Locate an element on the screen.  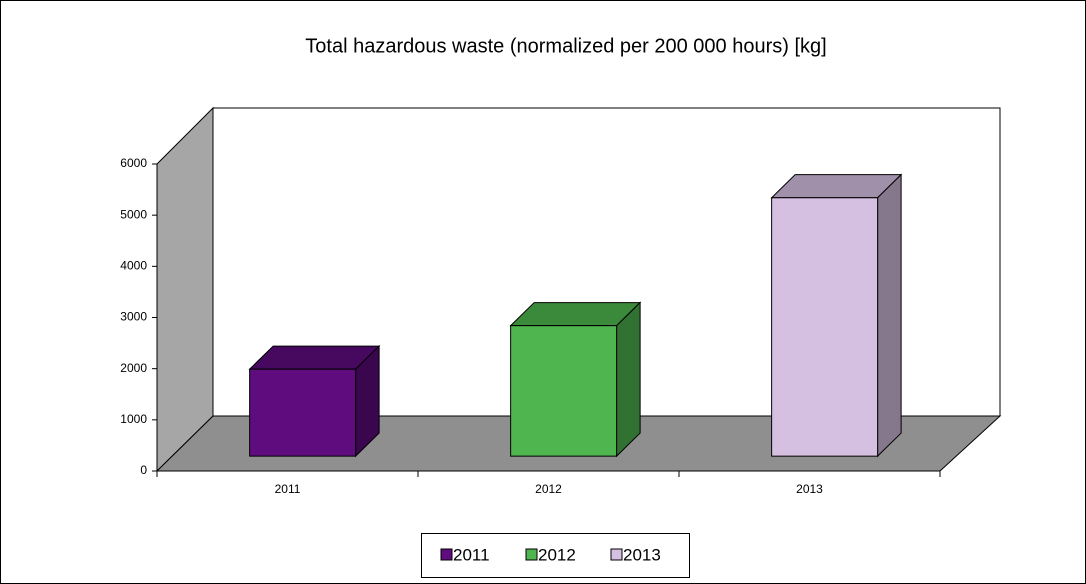
y-tick-label: 1000 is located at coordinates (133, 419).